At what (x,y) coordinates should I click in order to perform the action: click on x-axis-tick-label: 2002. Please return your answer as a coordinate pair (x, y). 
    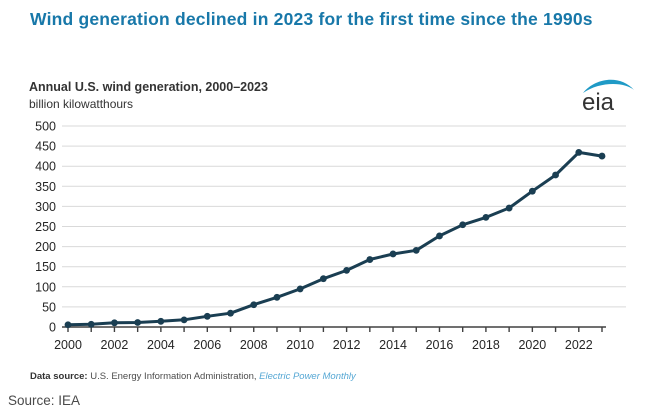
    Looking at the image, I should click on (115, 345).